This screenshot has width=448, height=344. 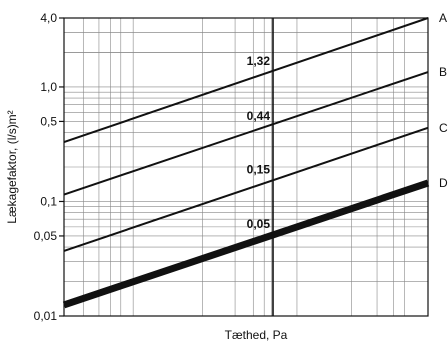 What do you see at coordinates (256, 335) in the screenshot?
I see `x-axis-title: Tæthed, Pa` at bounding box center [256, 335].